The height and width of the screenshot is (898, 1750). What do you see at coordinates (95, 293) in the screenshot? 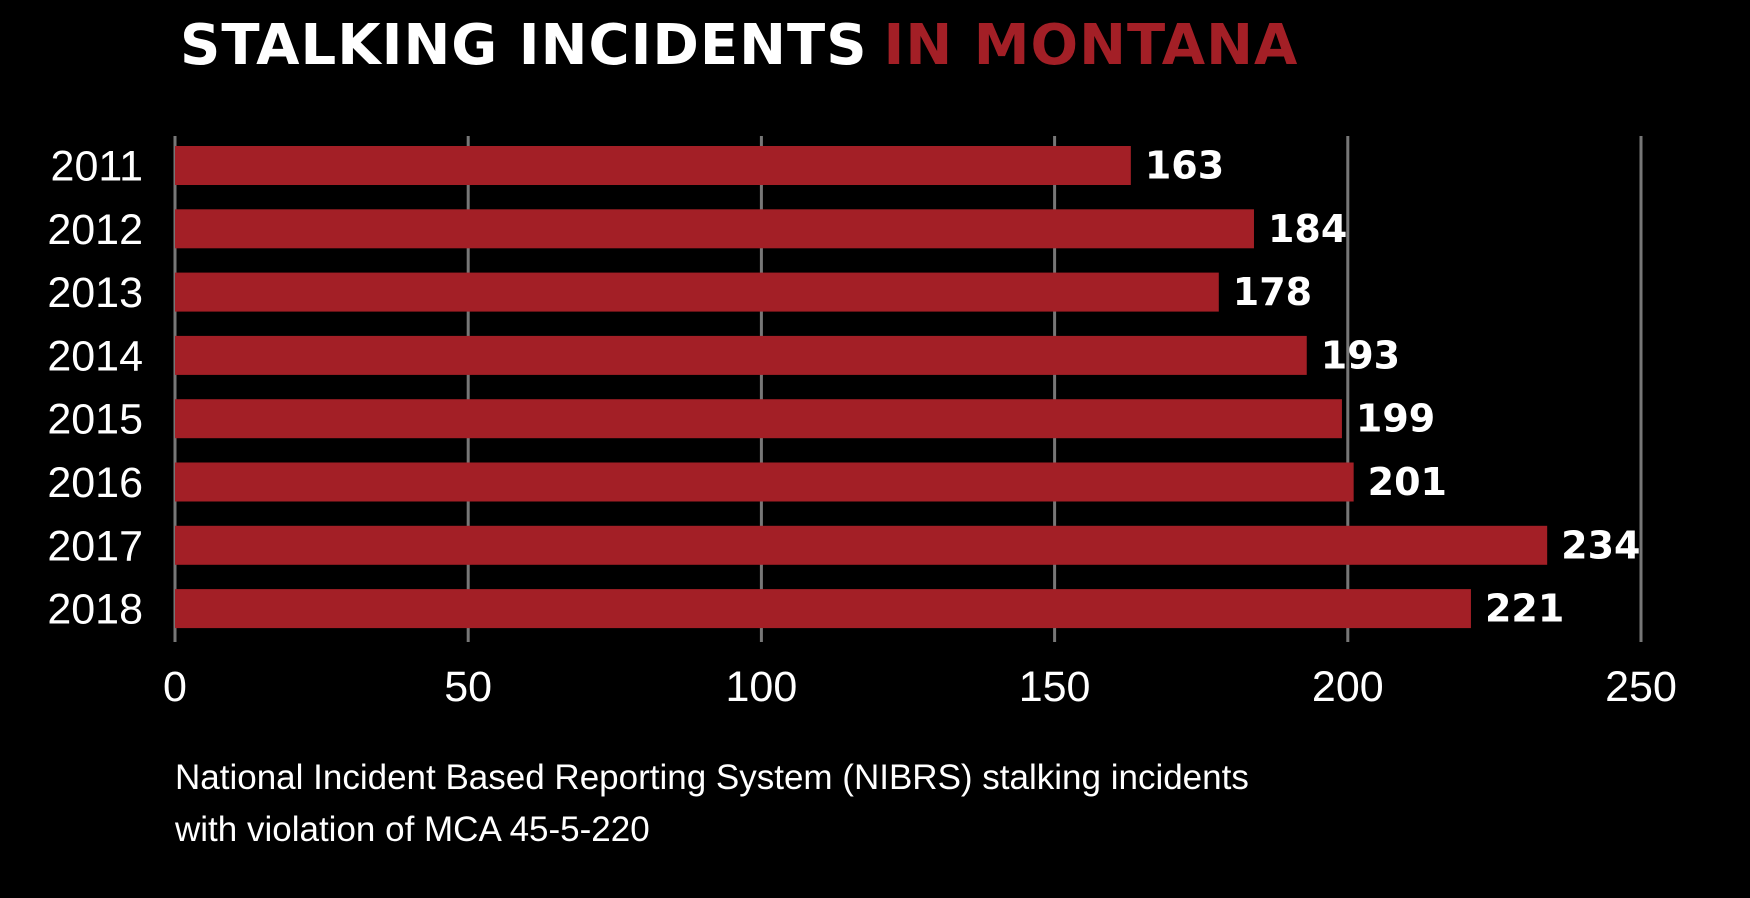
I see `category-label-2013: 2013` at bounding box center [95, 293].